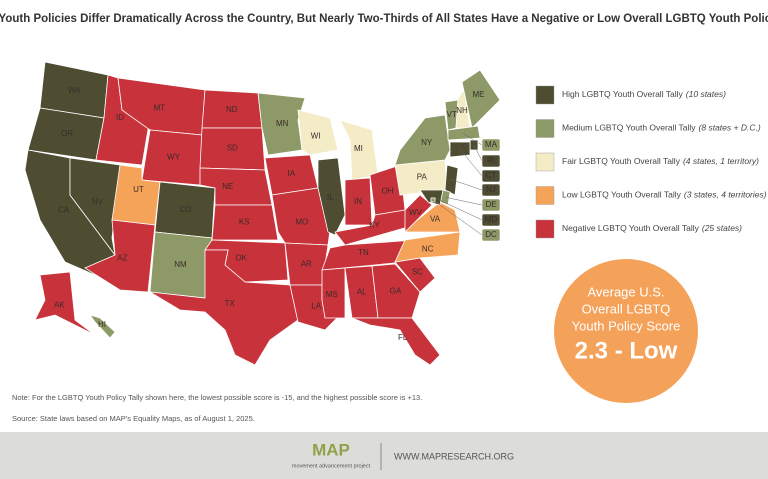 This screenshot has width=768, height=479. I want to click on legend-name: Low LGBTQ Youth Overall Tally, so click(622, 195).